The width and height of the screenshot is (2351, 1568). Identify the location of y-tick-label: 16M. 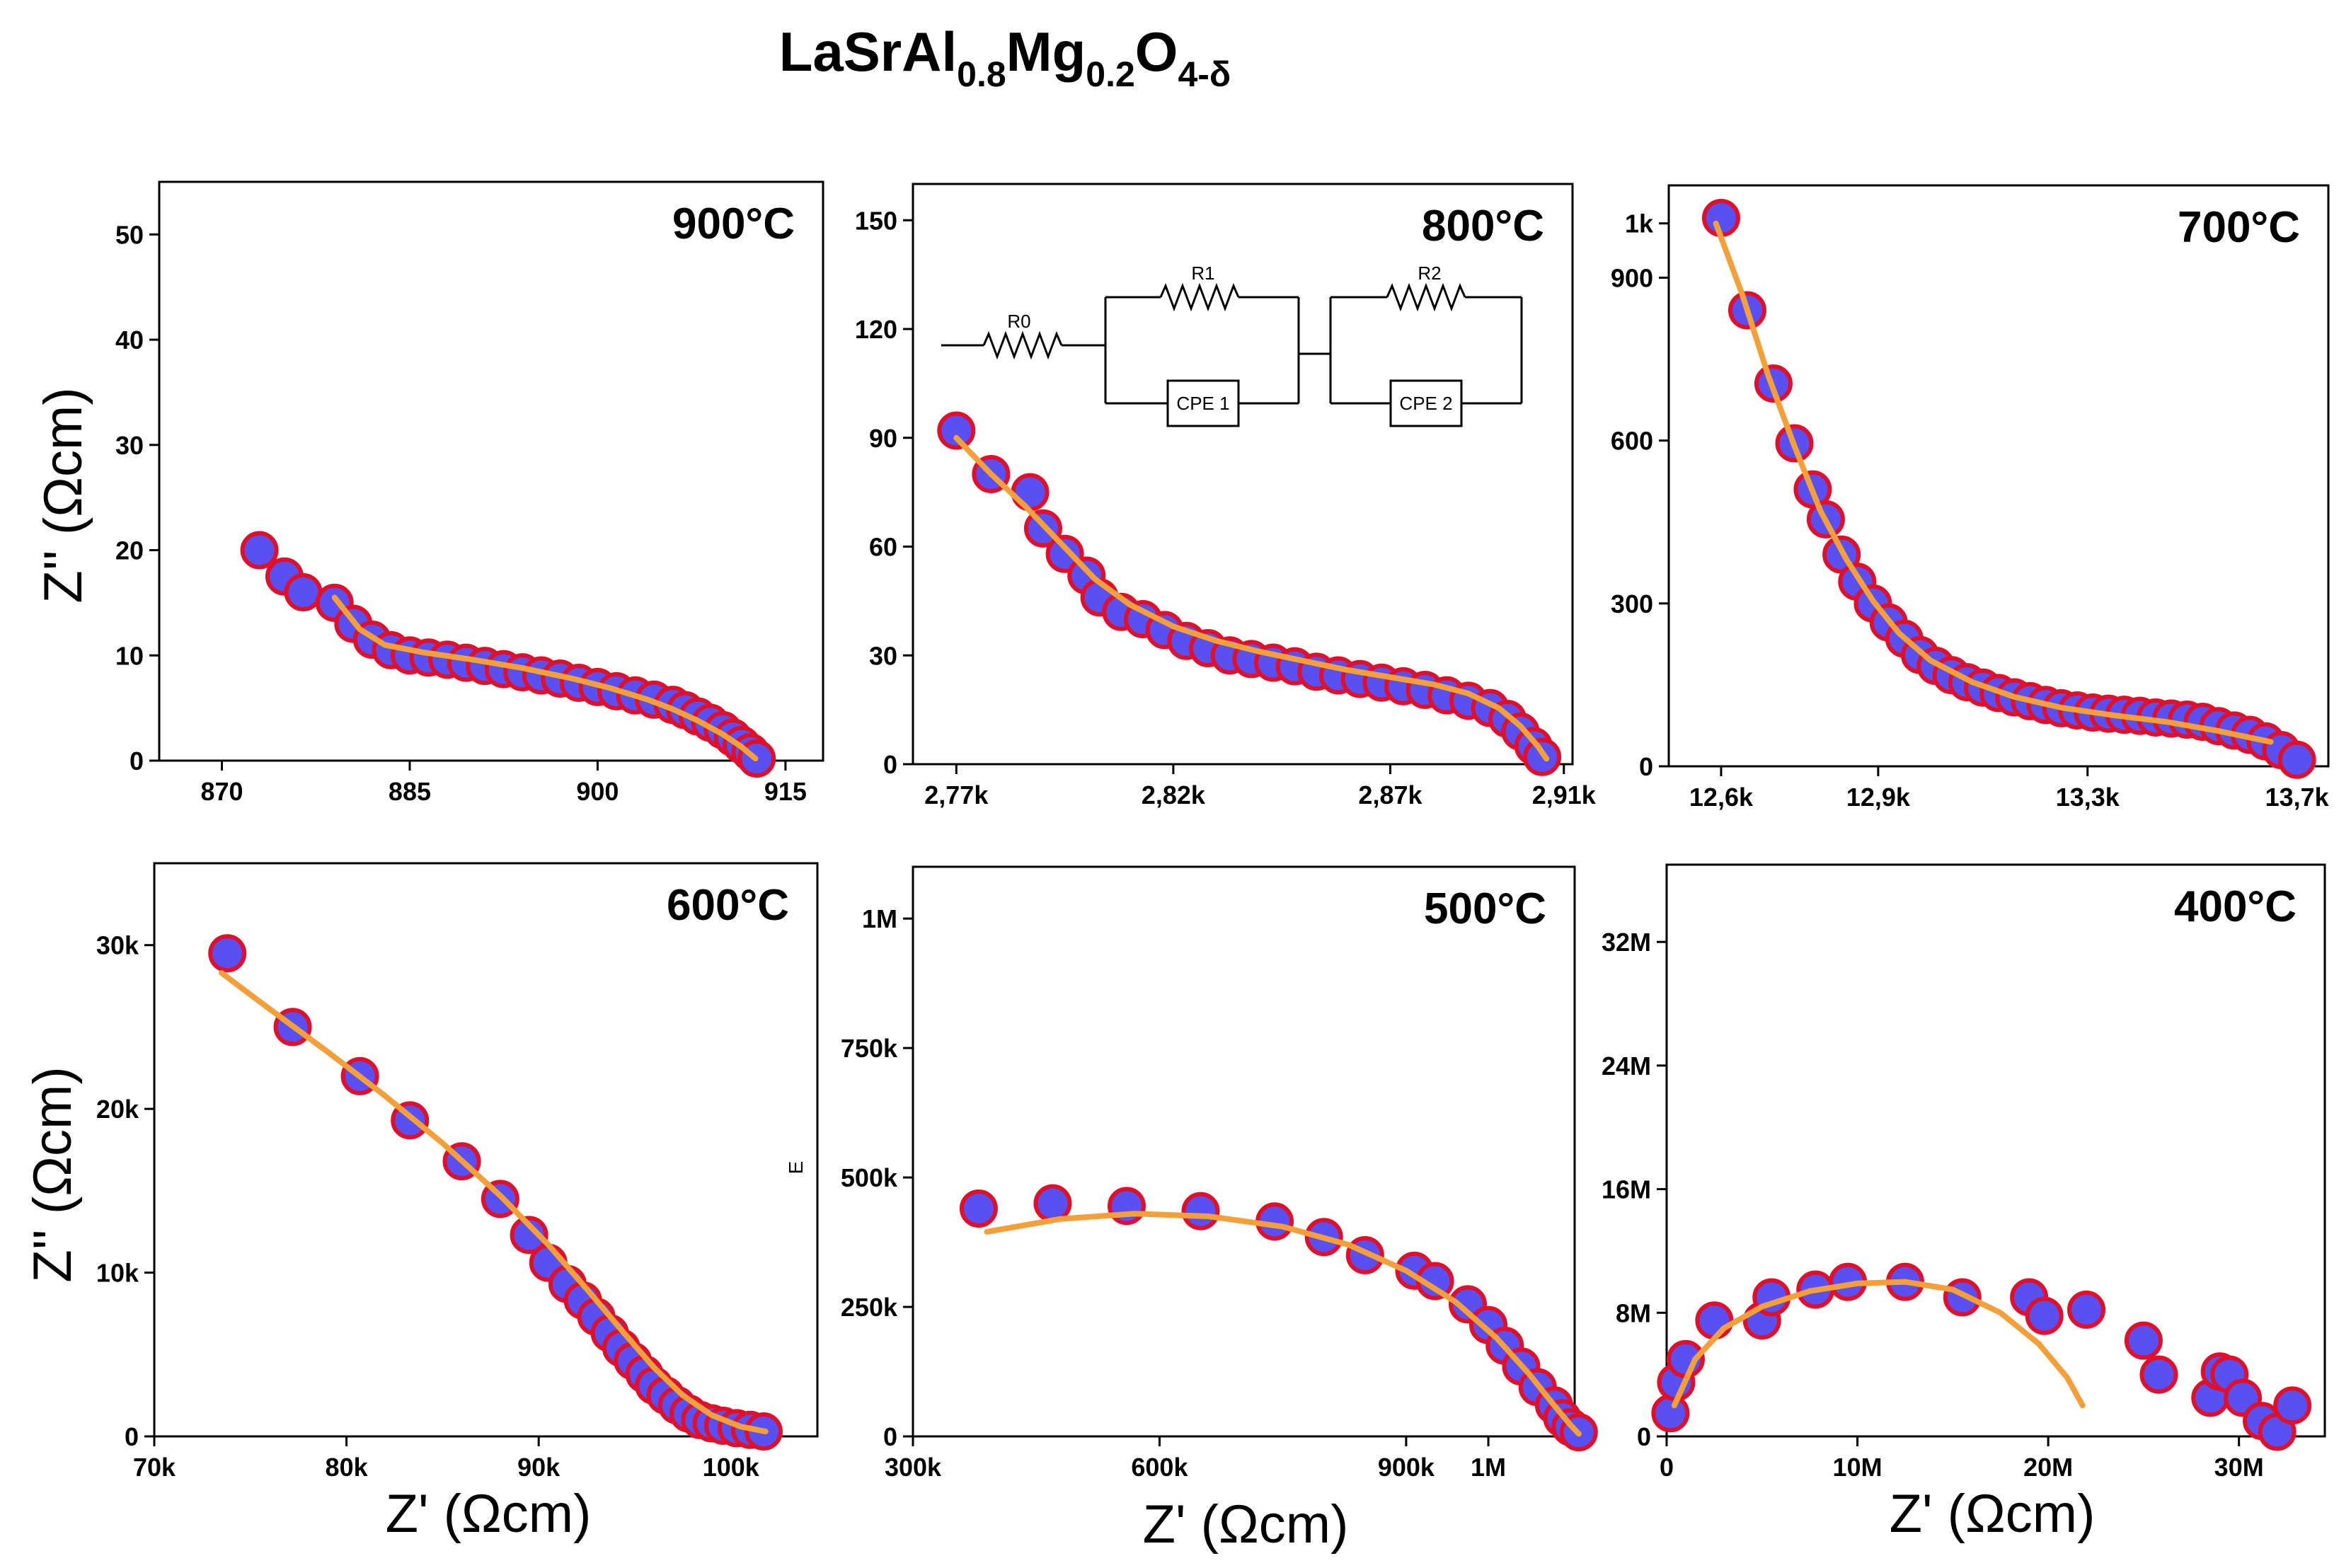
(1626, 1189).